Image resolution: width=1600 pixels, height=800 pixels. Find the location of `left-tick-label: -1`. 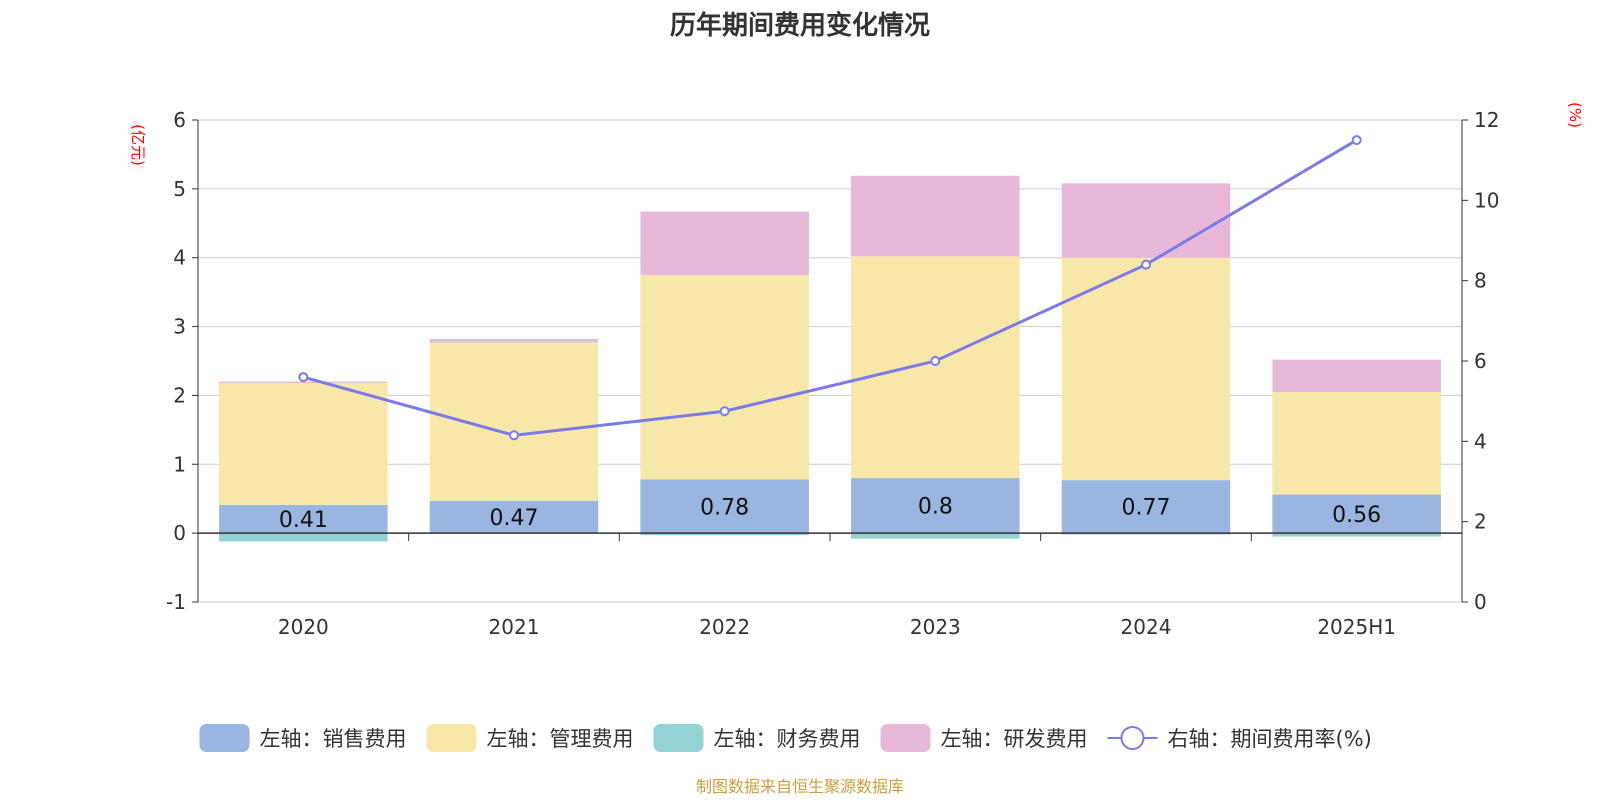

left-tick-label: -1 is located at coordinates (176, 602).